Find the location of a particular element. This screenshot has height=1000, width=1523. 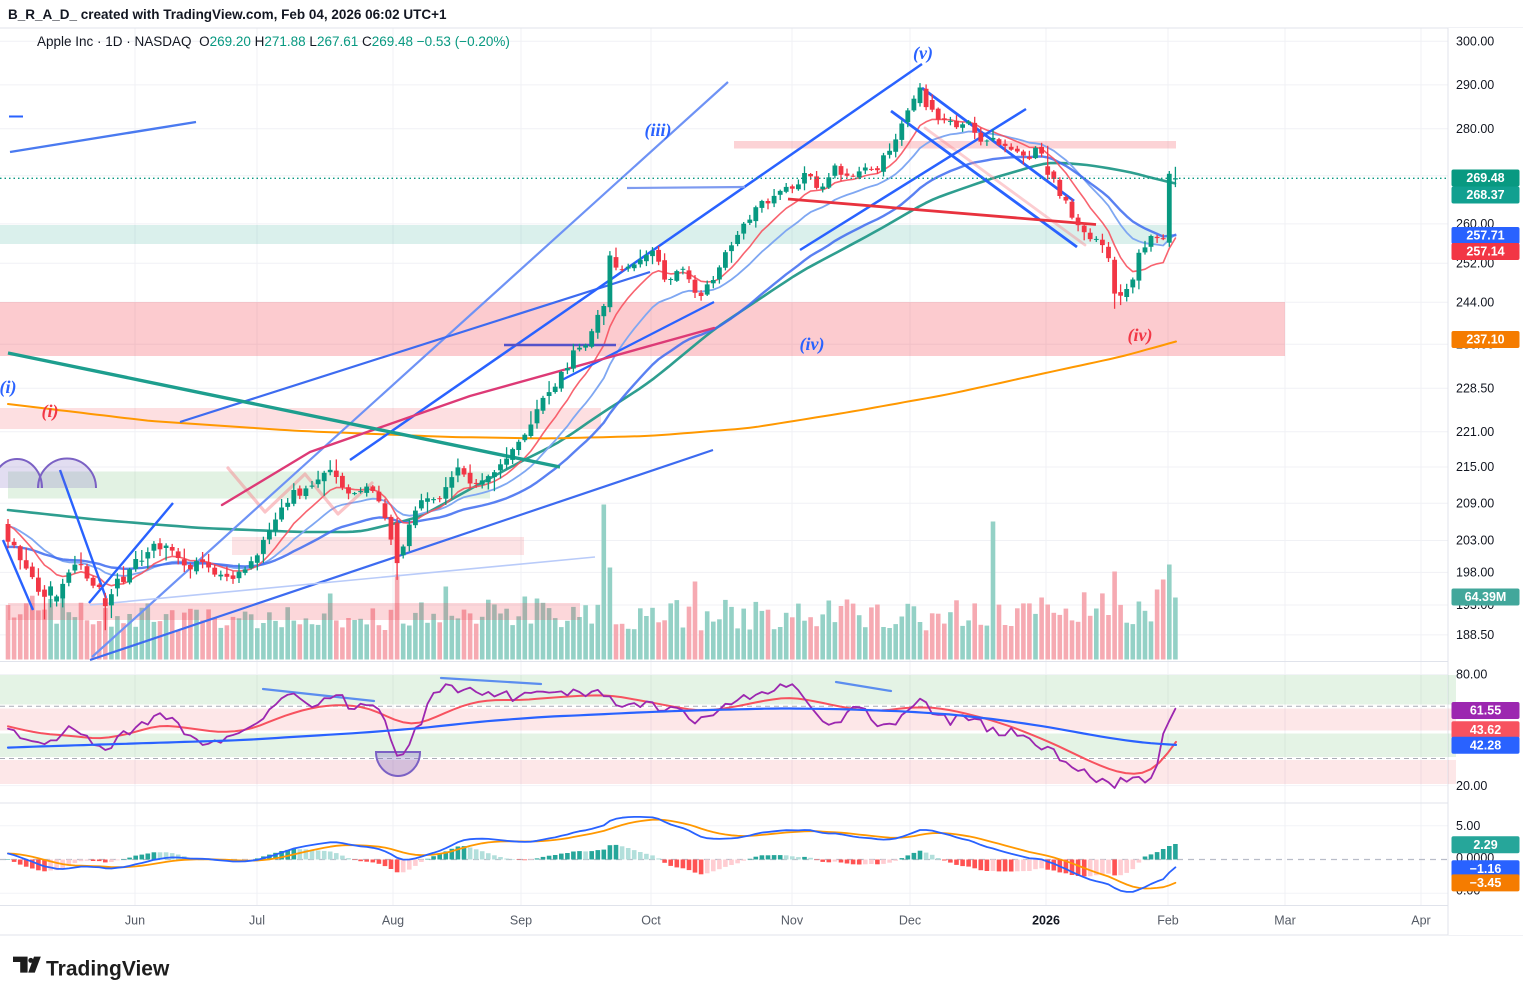

svg-text: 228.50 is located at coordinates (1475, 389).